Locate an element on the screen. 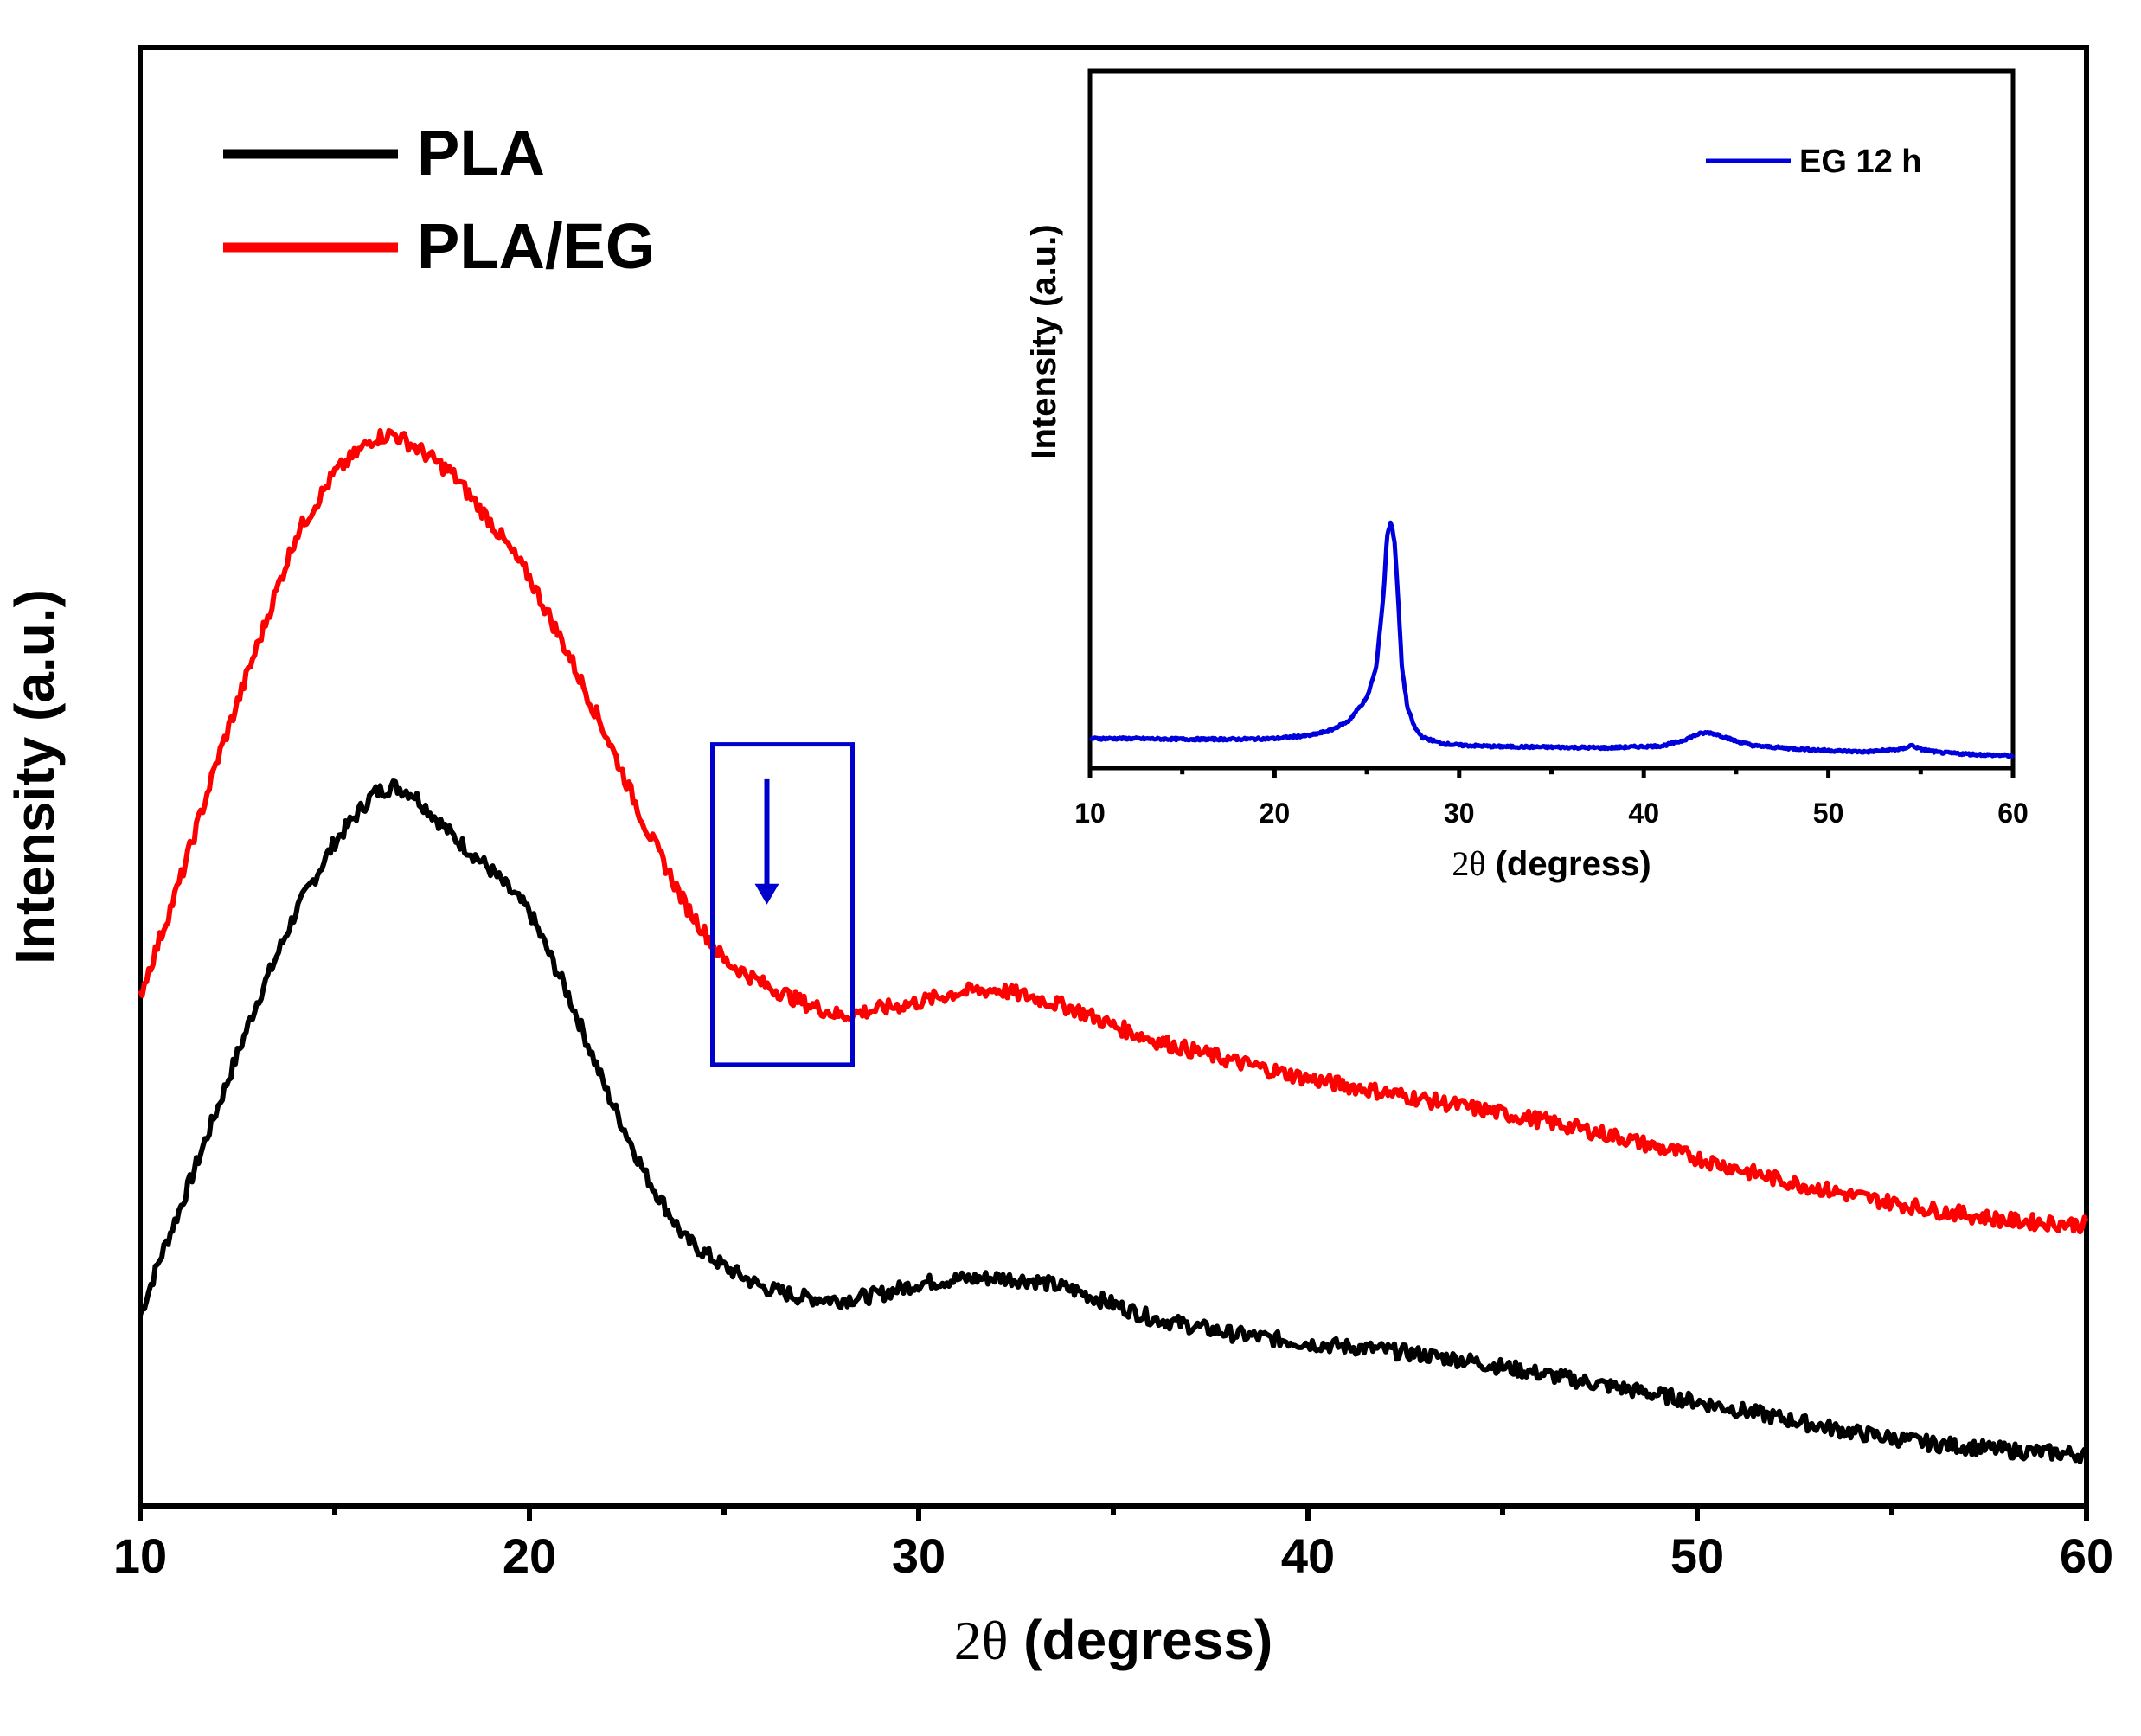 The height and width of the screenshot is (1736, 2141). inset-legend-label: EG 12 h is located at coordinates (1860, 162).